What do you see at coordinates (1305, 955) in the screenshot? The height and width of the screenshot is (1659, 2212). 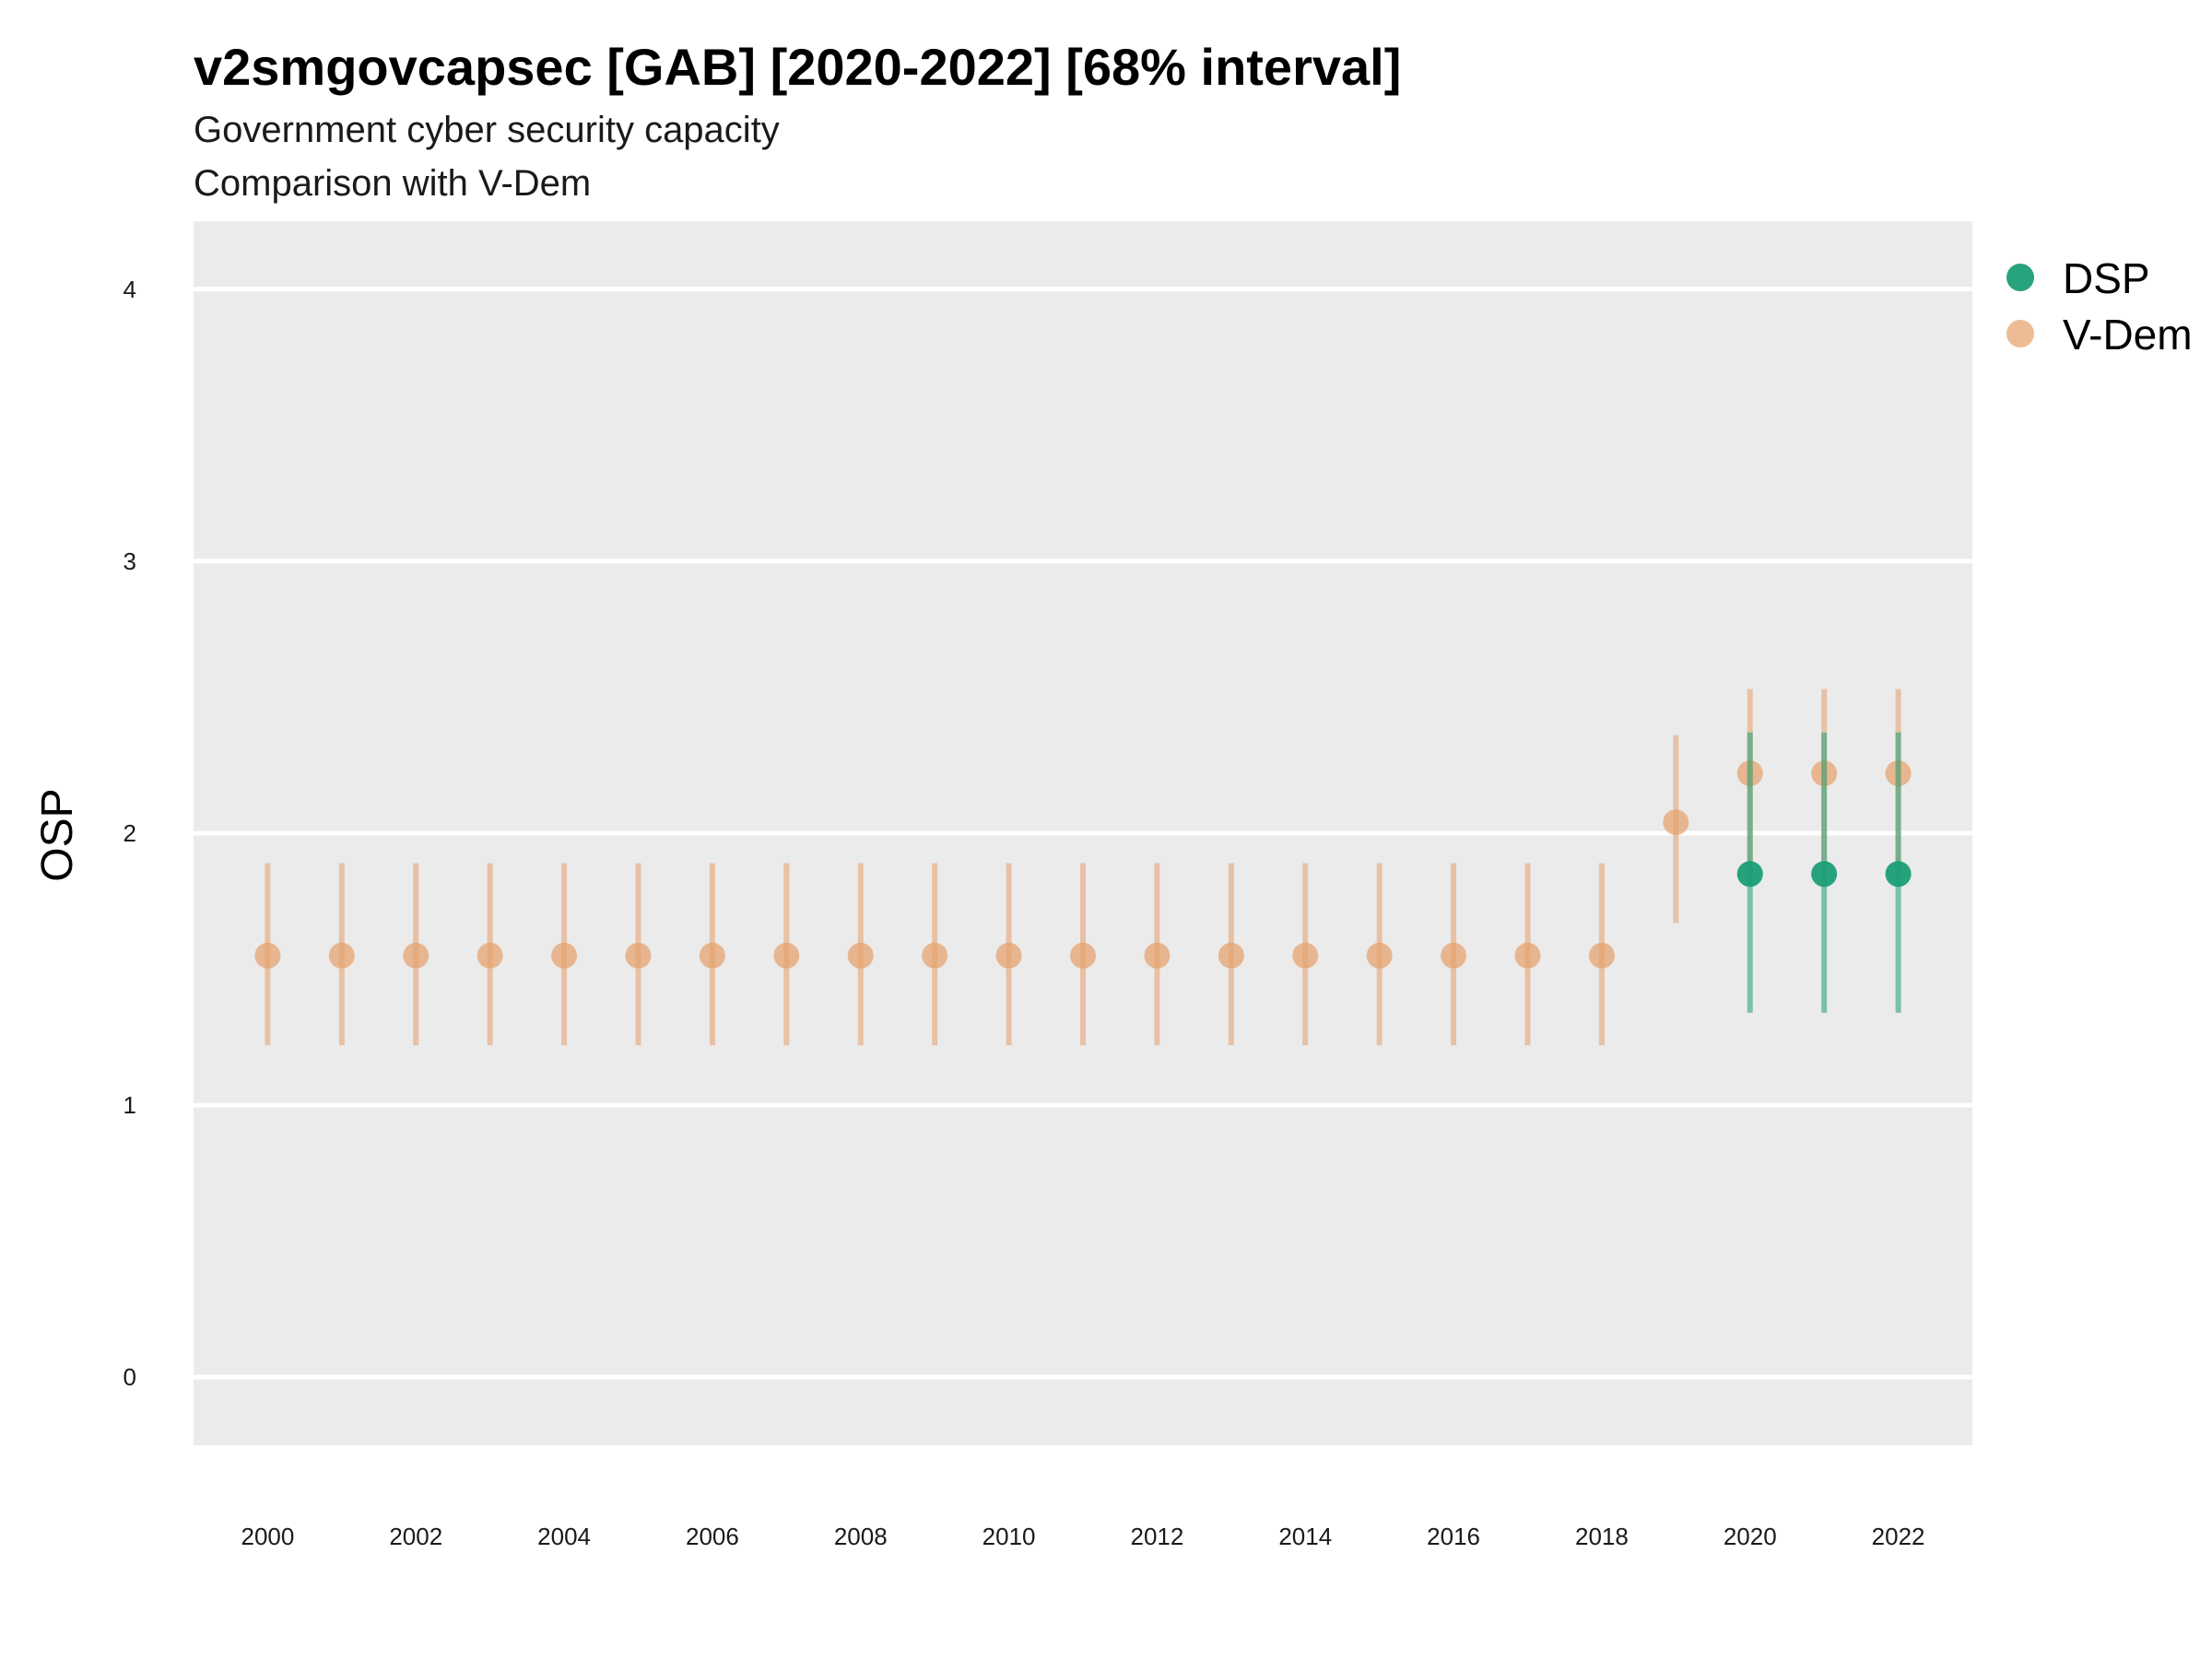 I see `v-dem-point-2014` at bounding box center [1305, 955].